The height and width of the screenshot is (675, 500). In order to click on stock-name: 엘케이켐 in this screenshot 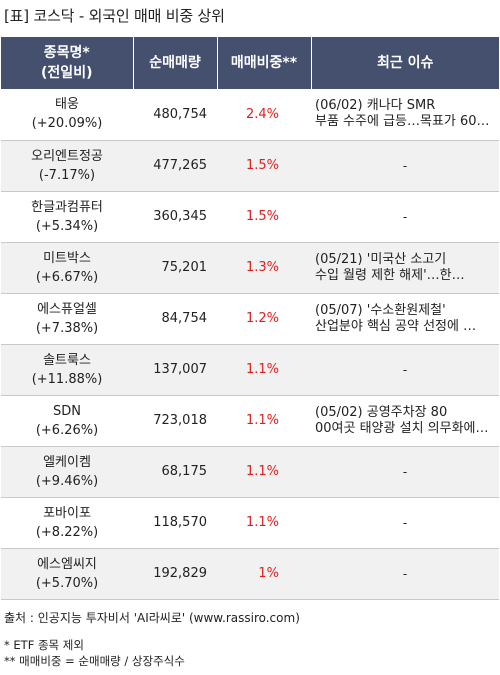, I will do `click(67, 462)`.